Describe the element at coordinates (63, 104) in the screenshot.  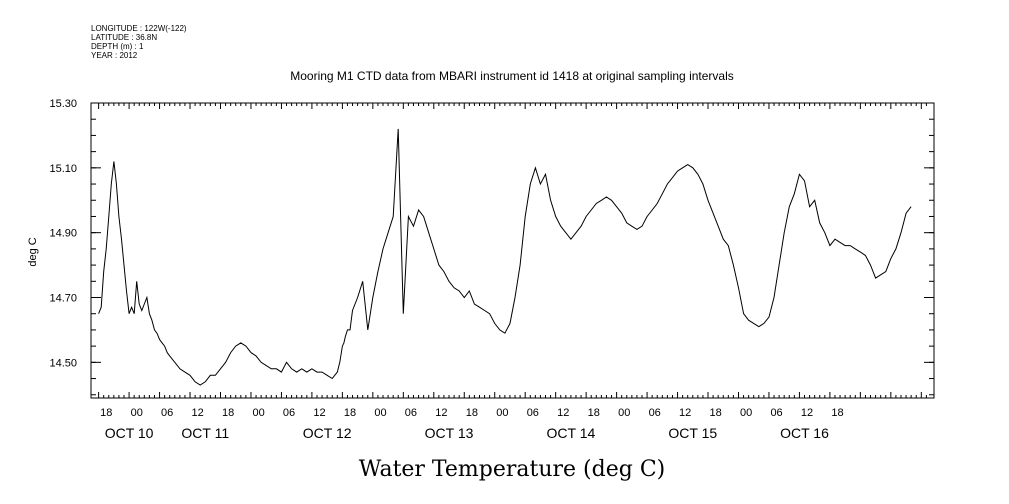
I see `y-tick-label: 15.30` at that location.